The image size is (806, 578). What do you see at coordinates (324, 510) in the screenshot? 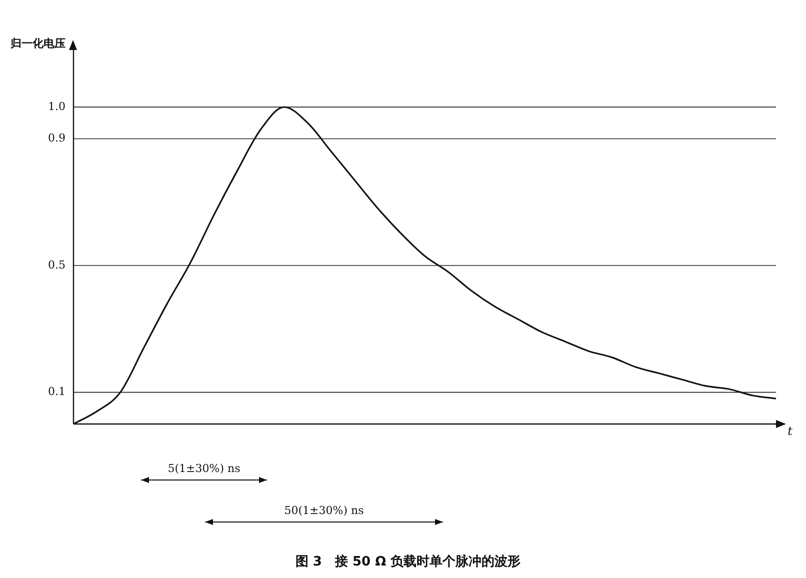
I see `text: 50(1±30%) ns` at bounding box center [324, 510].